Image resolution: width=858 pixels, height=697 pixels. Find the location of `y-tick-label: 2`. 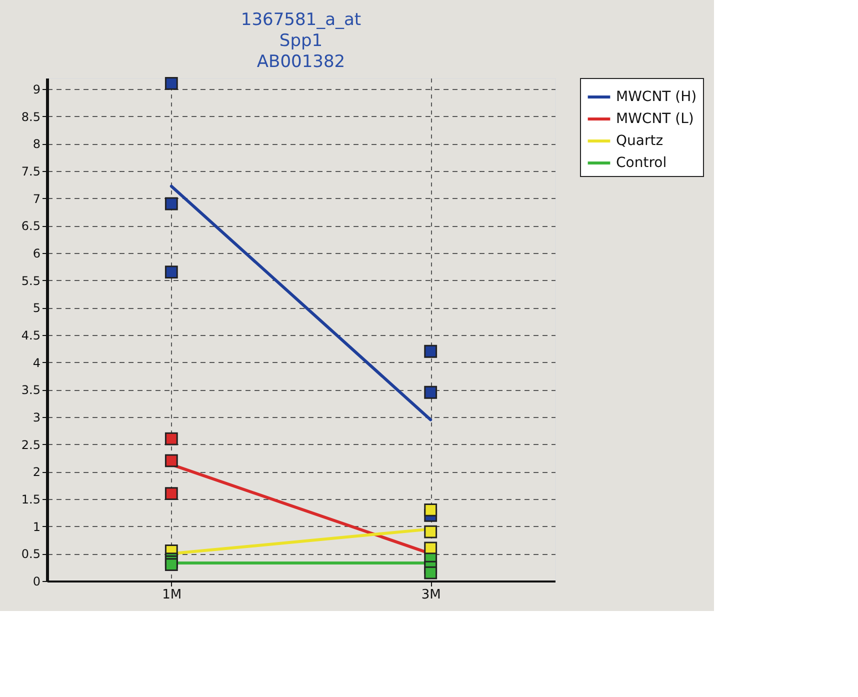

y-tick-label: 2 is located at coordinates (36, 472).